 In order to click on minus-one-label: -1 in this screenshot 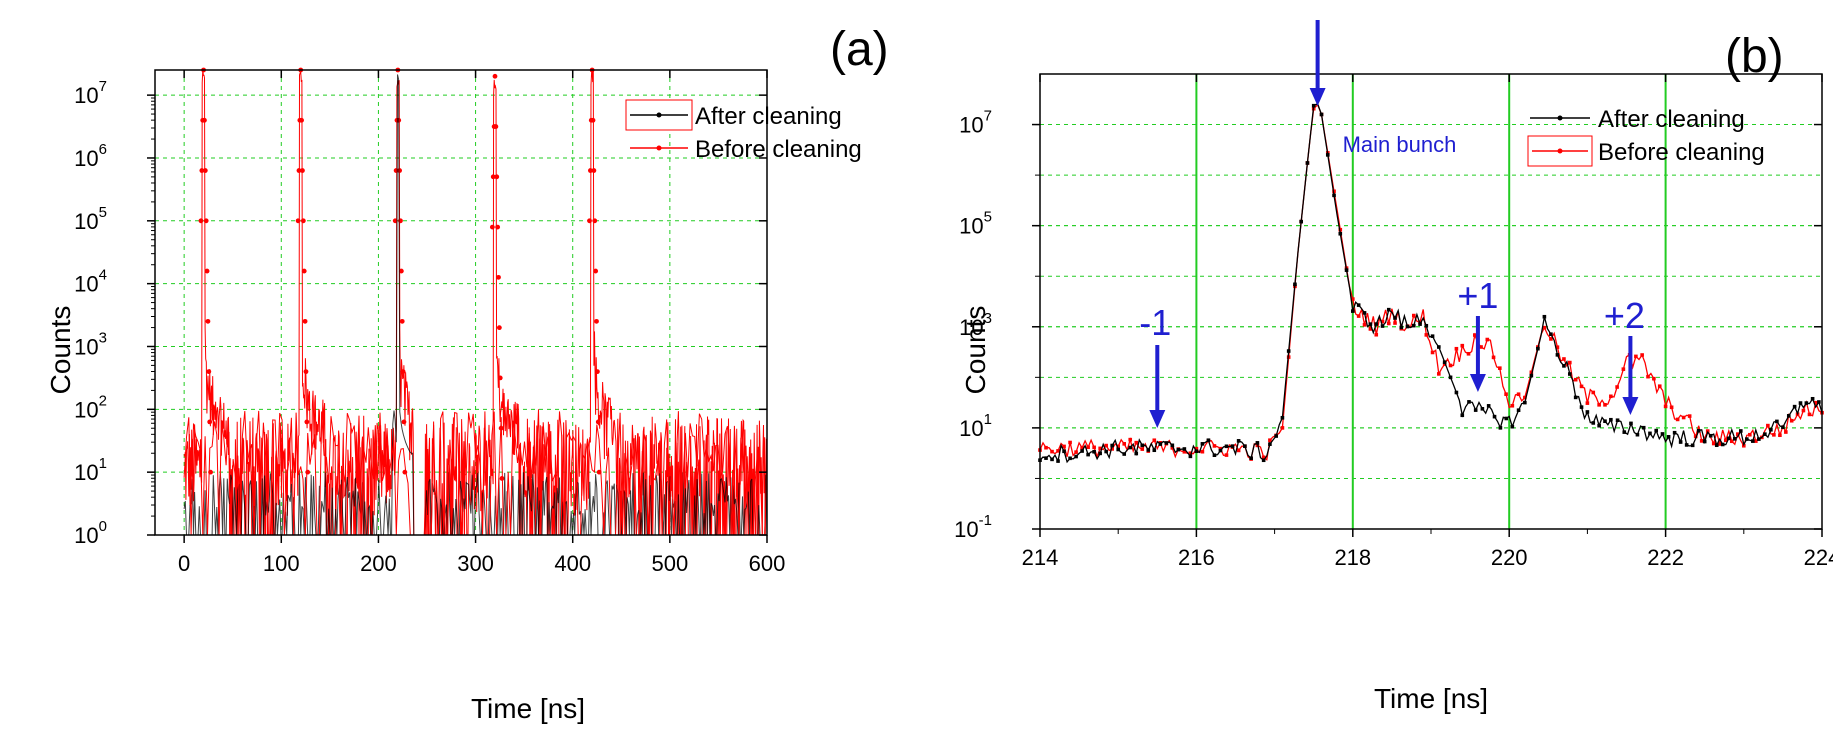, I will do `click(1155, 322)`.